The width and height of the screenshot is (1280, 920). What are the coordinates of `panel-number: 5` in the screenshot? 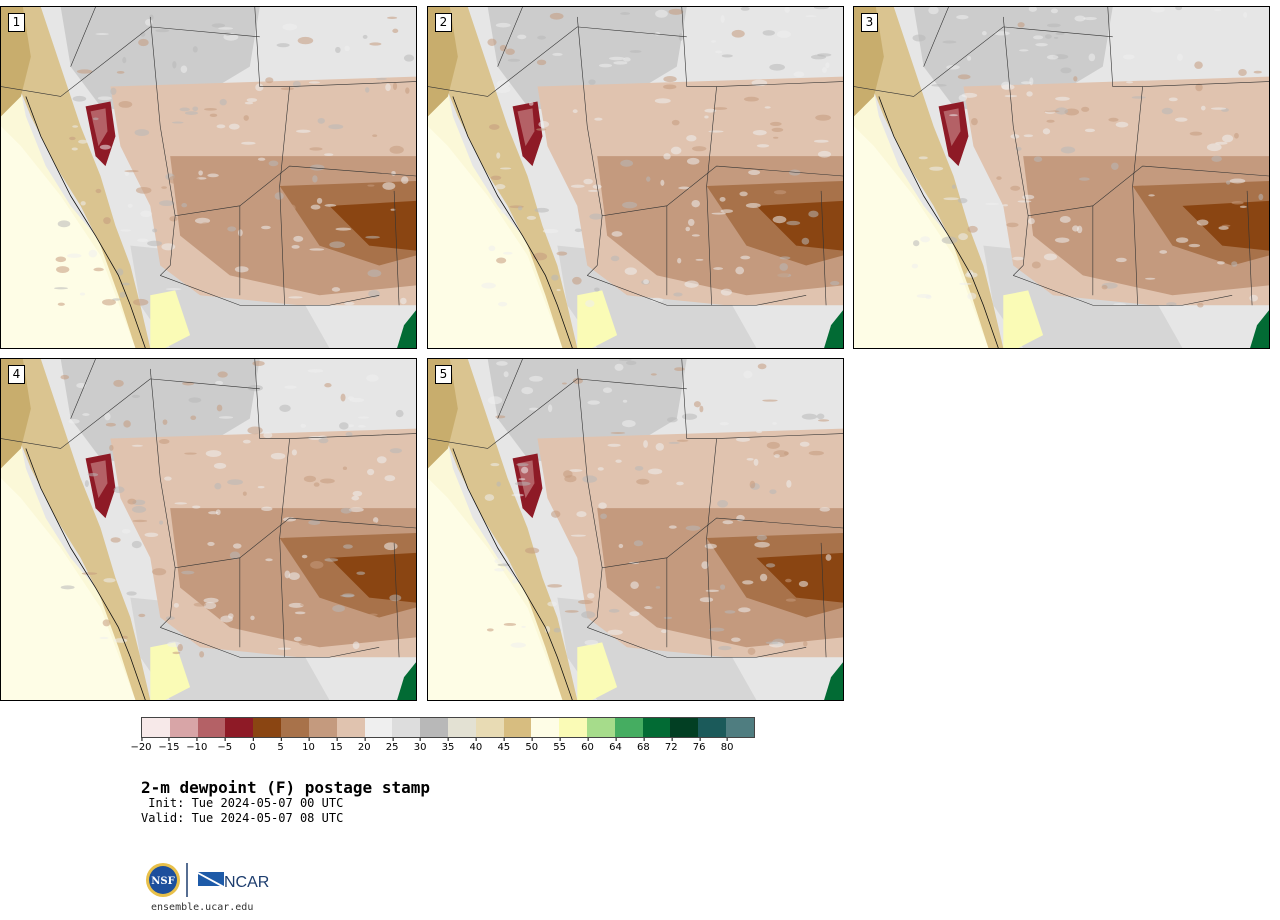 It's located at (443, 374).